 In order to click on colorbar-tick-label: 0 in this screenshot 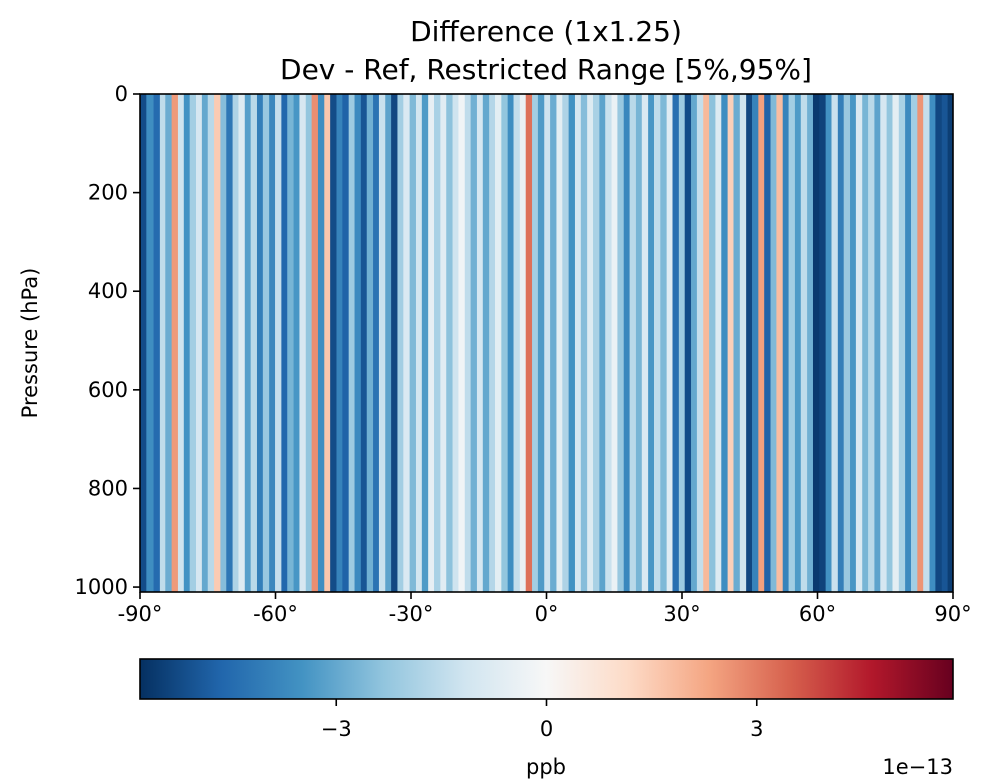, I will do `click(546, 729)`.